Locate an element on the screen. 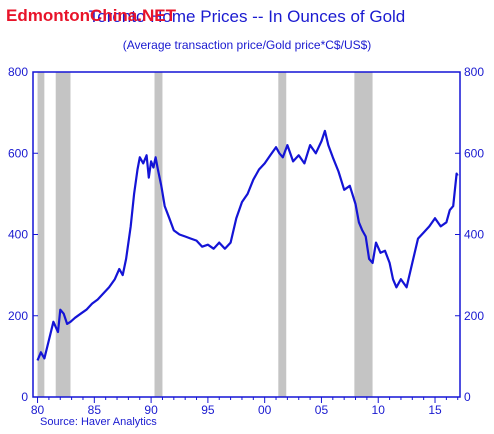  x-tick-label-1990: 90 is located at coordinates (151, 410).